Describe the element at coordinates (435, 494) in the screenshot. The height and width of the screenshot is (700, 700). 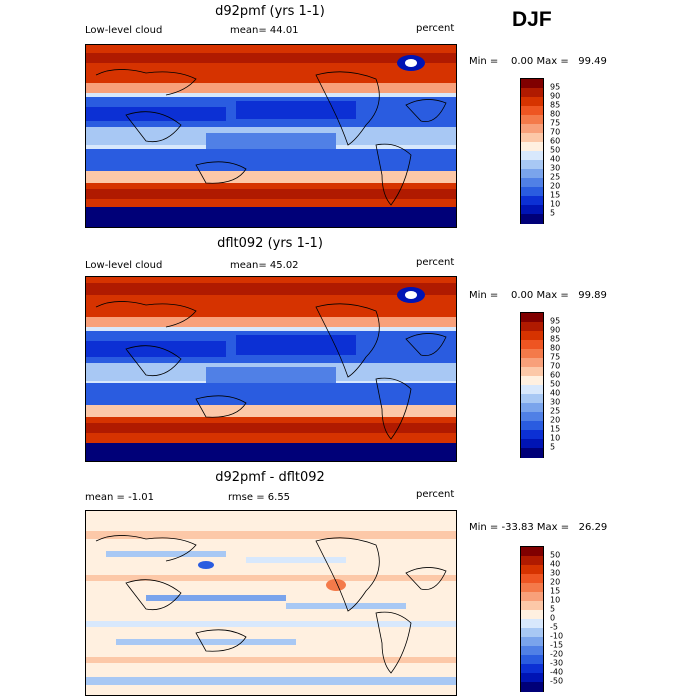
I see `panel-3-units: percent` at that location.